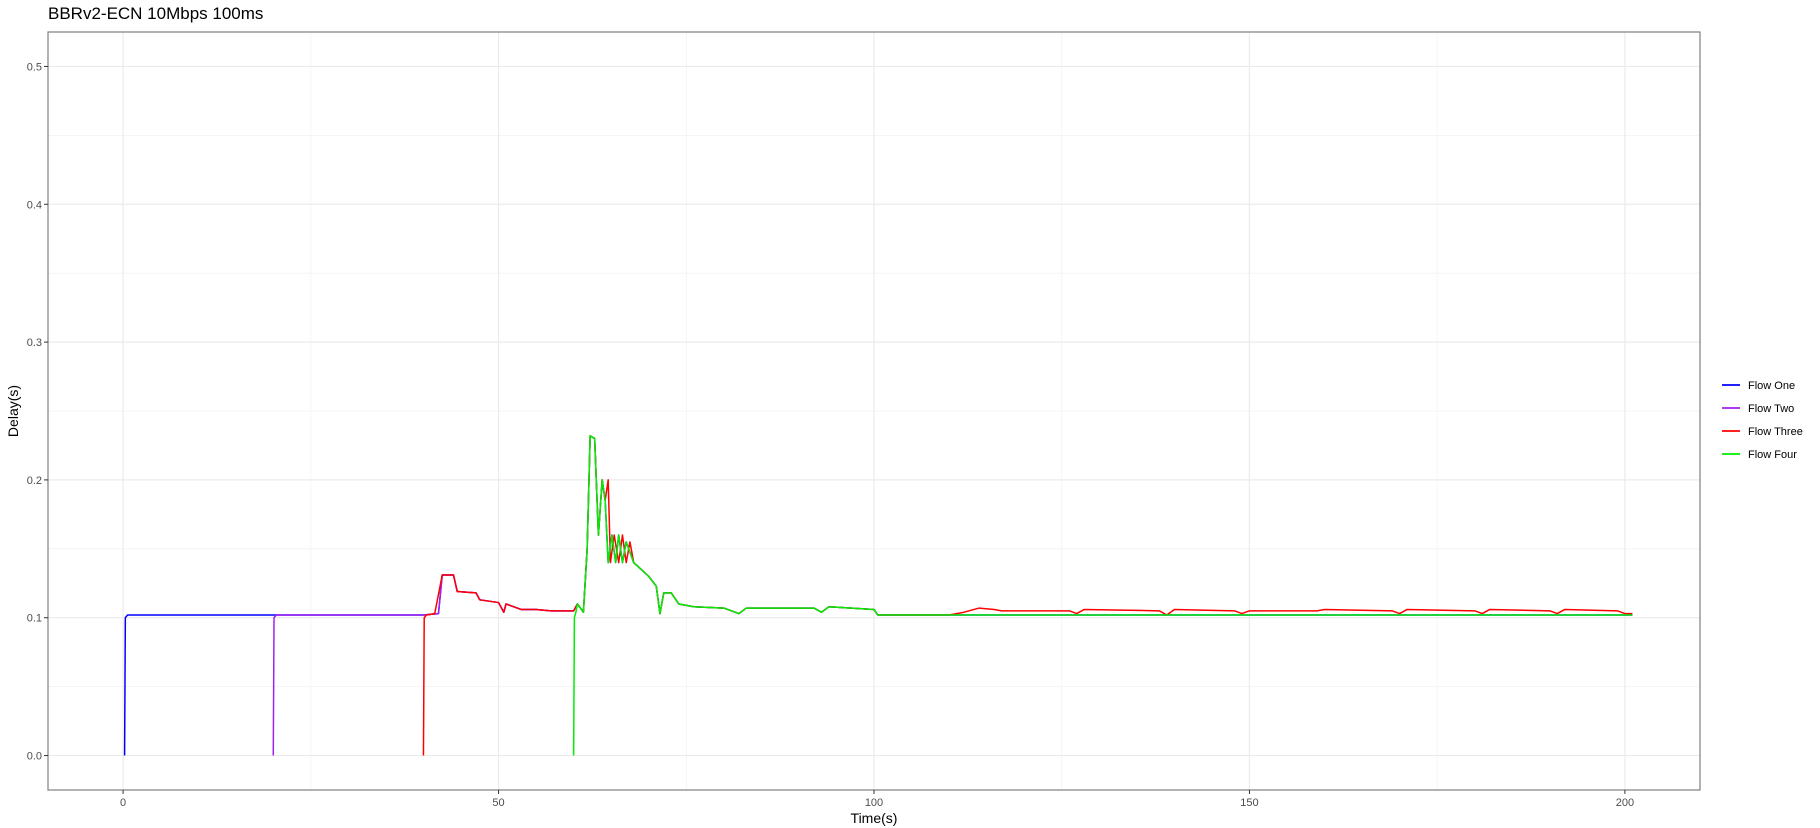 Image resolution: width=1820 pixels, height=828 pixels. Describe the element at coordinates (1249, 803) in the screenshot. I see `x-tick-label: 150` at that location.